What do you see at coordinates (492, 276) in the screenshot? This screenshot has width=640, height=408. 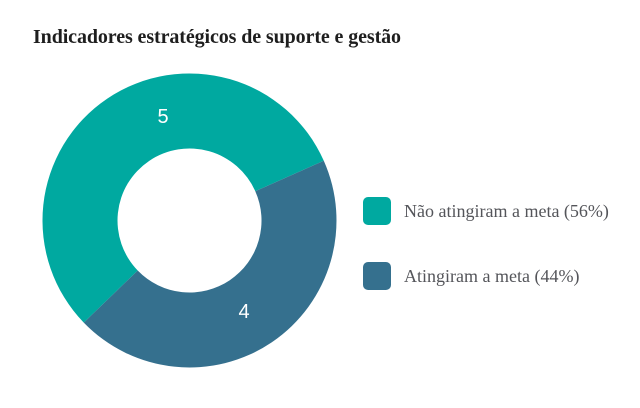 I see `legend-item-label: Atingiram a meta (44%)` at bounding box center [492, 276].